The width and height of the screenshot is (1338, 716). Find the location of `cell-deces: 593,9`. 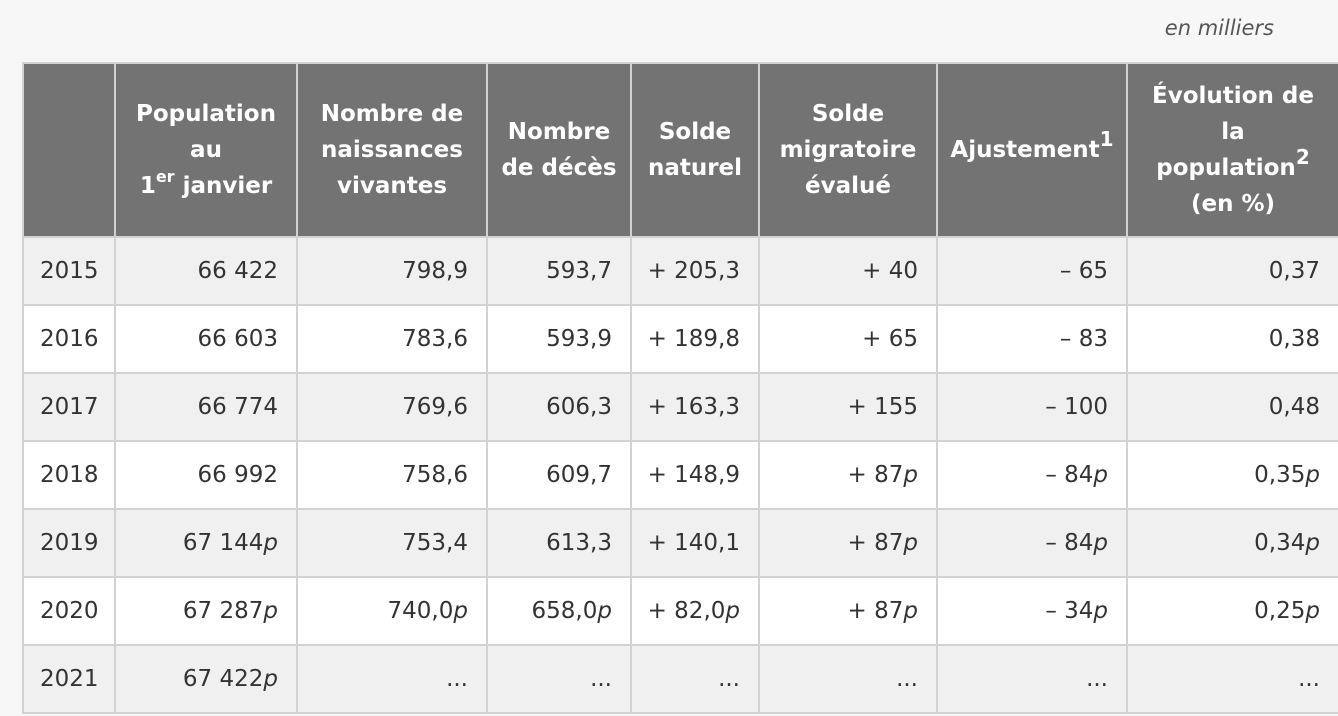

cell-deces: 593,9 is located at coordinates (559, 339).